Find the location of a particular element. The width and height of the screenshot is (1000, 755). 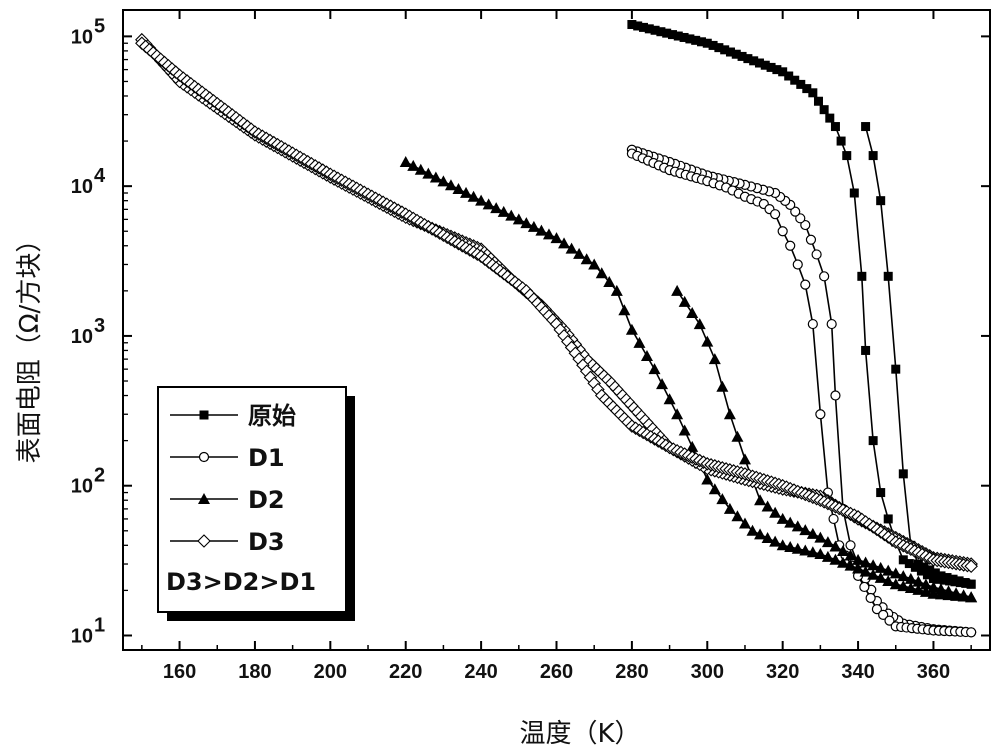

legend-note: D3>D2>D1 is located at coordinates (241, 582).